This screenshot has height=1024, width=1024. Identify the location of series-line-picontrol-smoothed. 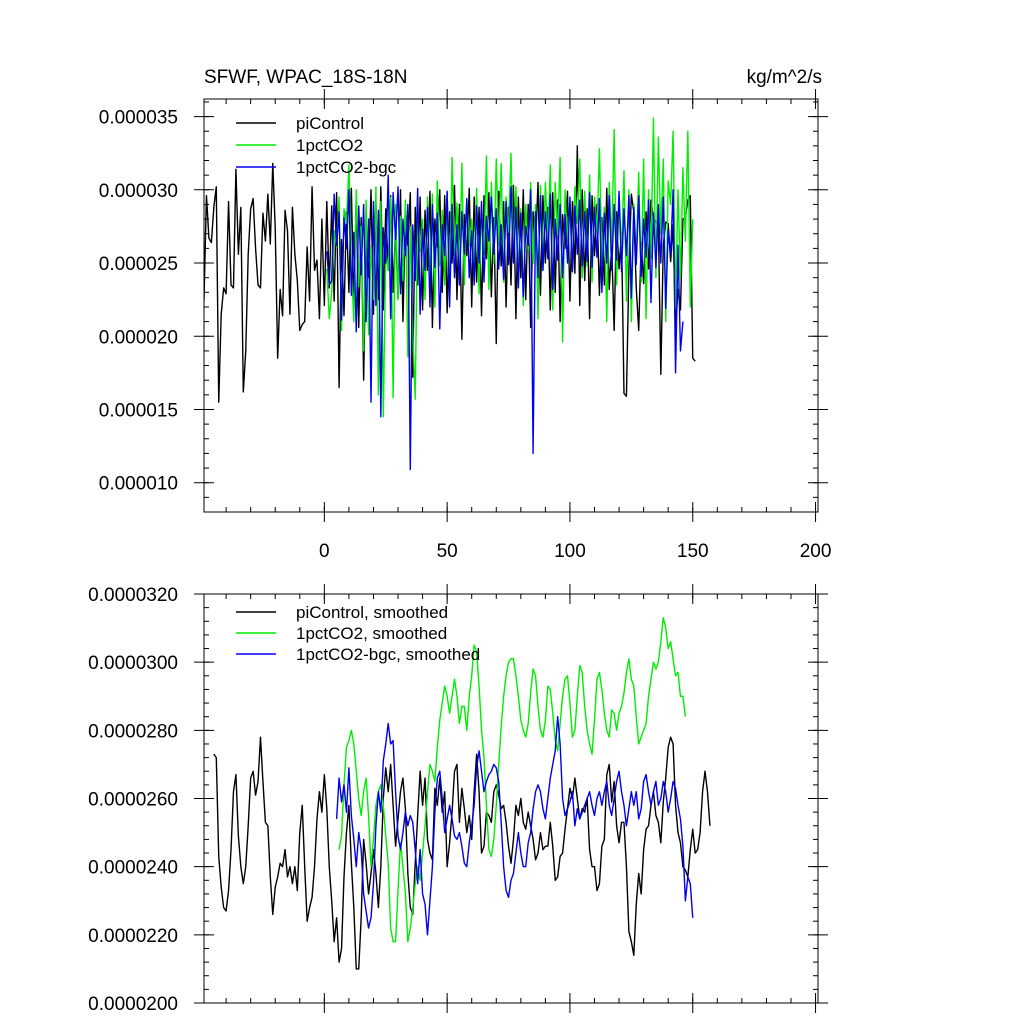
(462, 853).